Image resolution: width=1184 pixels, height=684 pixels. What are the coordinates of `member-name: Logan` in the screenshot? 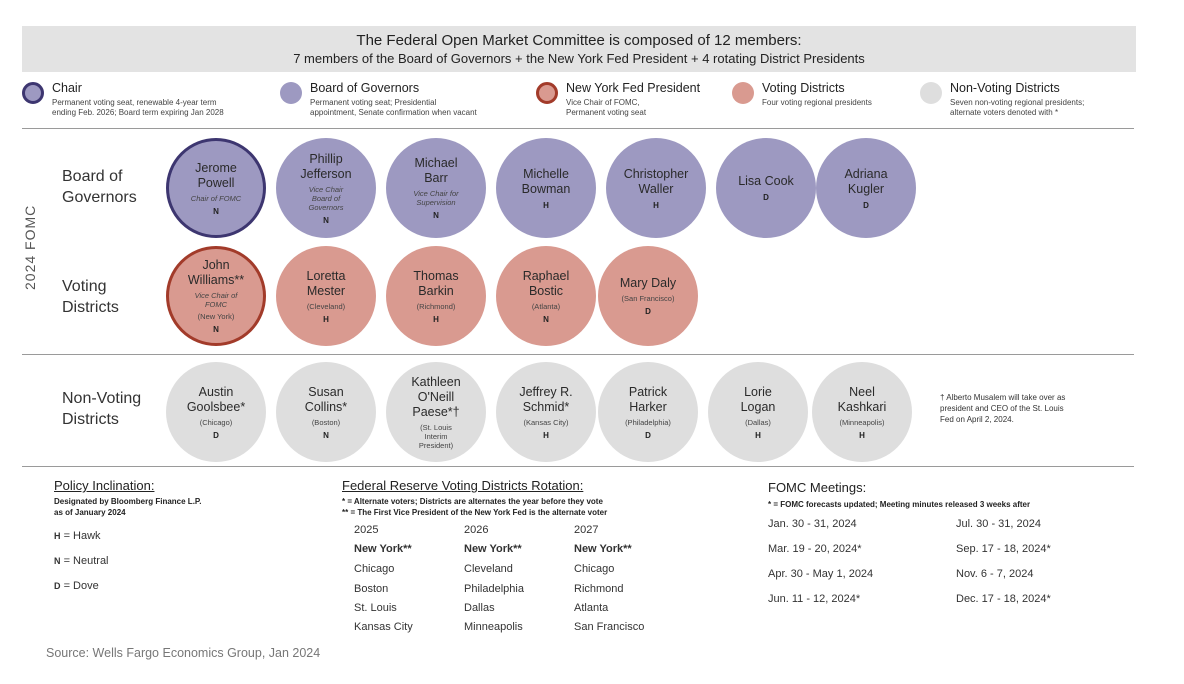 It's located at (758, 406).